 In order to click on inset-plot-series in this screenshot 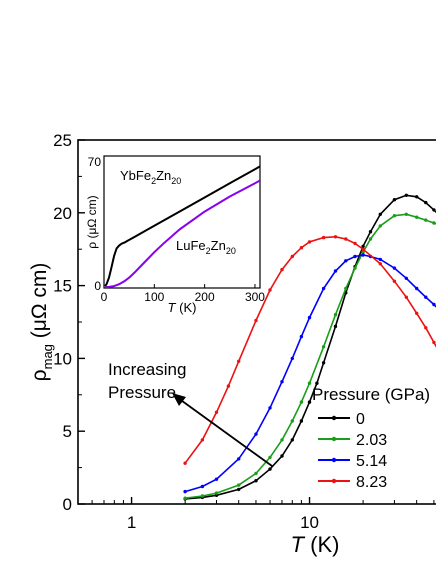, I will do `click(182, 226)`.